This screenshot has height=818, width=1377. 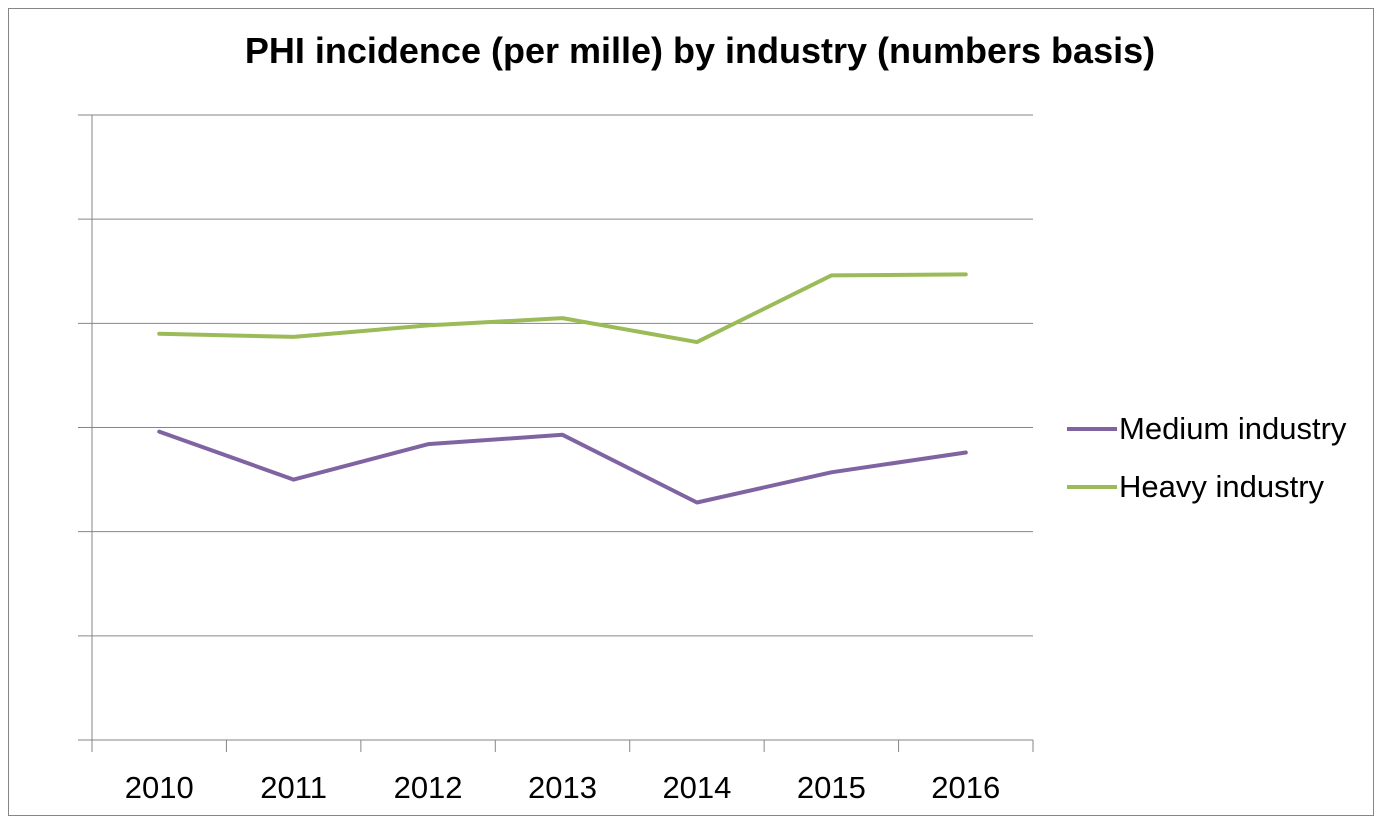 What do you see at coordinates (696, 787) in the screenshot?
I see `x-label-2014: 2014` at bounding box center [696, 787].